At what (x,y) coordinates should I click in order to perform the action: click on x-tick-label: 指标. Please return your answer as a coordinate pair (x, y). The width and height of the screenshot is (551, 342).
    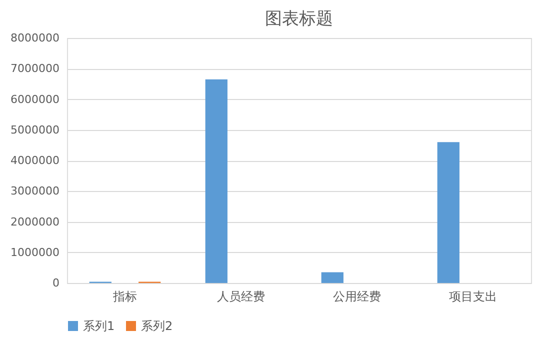
    Looking at the image, I should click on (124, 297).